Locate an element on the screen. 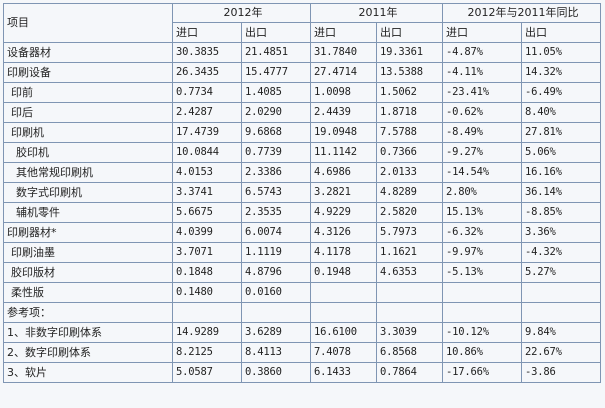  cell-export-2011: 6.8568 is located at coordinates (409, 352).